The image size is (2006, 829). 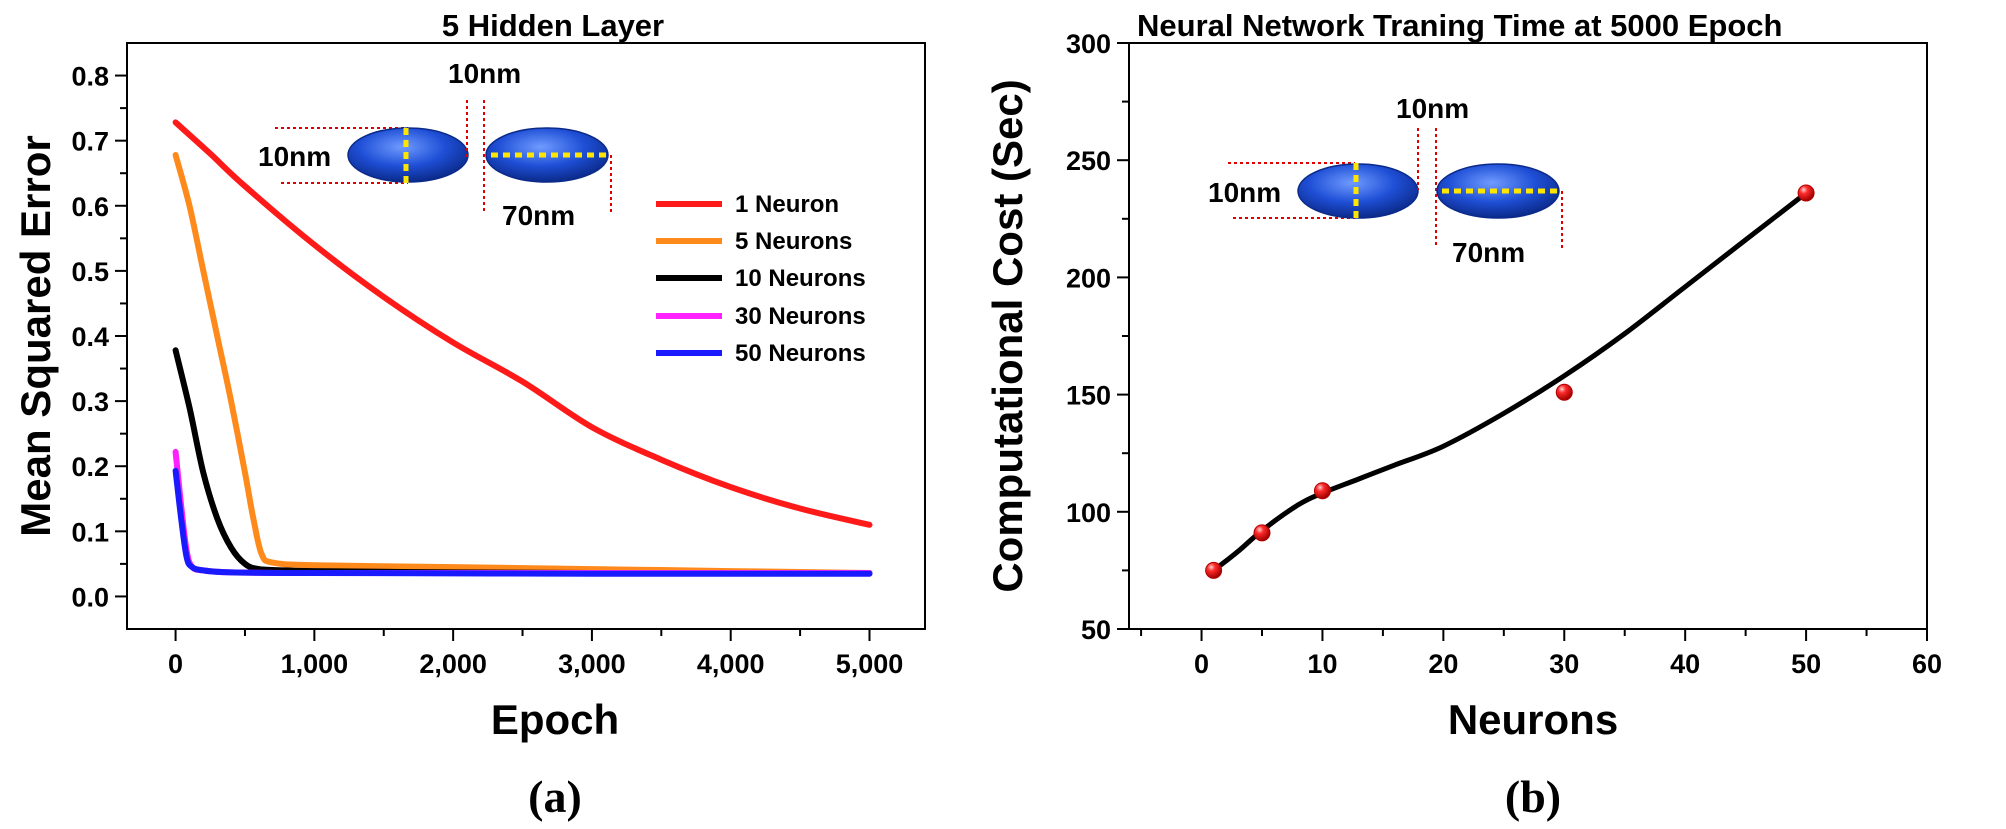 I want to click on legend-item-50-neurons: 50 Neurons, so click(x=761, y=353).